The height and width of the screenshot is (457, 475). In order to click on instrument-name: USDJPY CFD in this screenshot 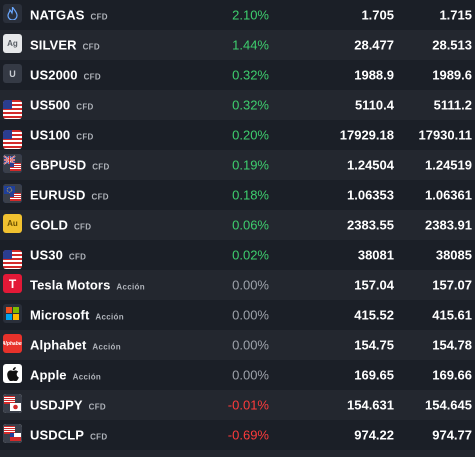, I will do `click(68, 405)`.